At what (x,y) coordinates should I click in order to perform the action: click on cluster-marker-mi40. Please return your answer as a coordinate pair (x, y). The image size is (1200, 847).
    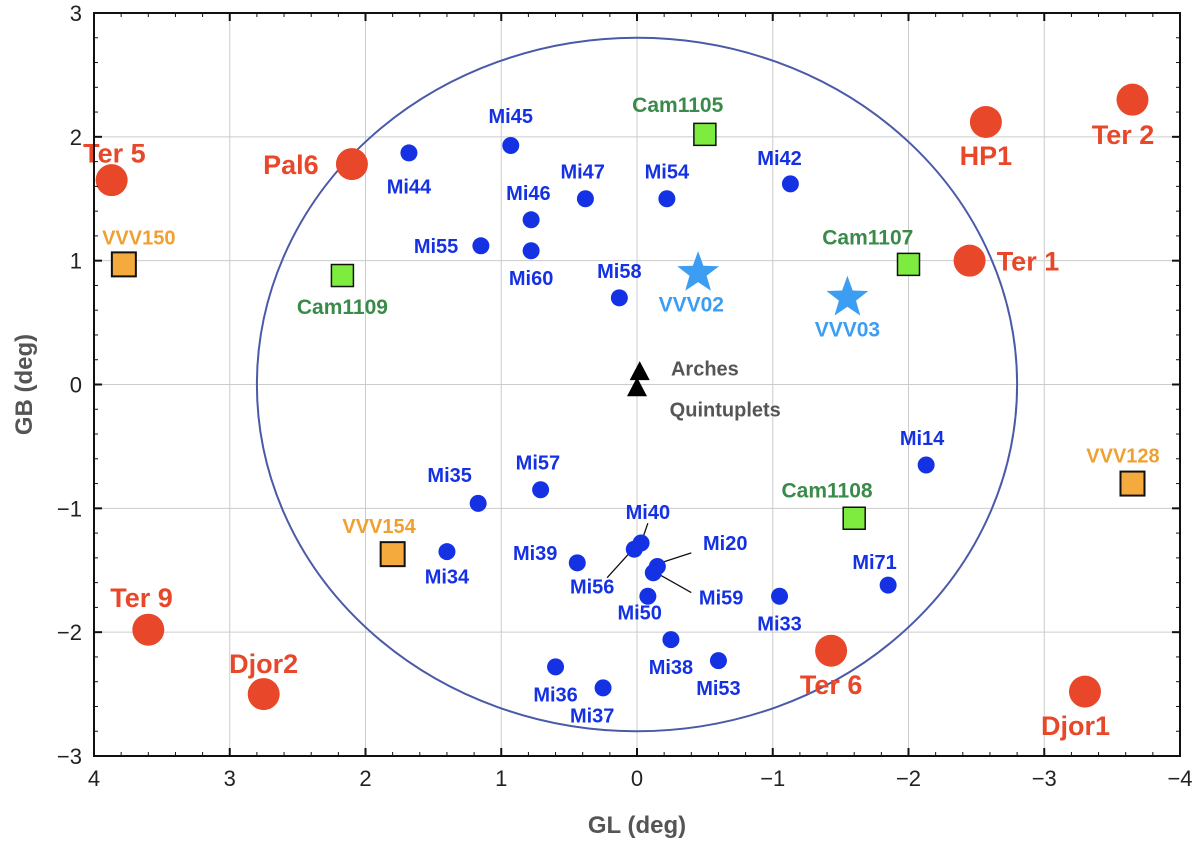
    Looking at the image, I should click on (641, 543).